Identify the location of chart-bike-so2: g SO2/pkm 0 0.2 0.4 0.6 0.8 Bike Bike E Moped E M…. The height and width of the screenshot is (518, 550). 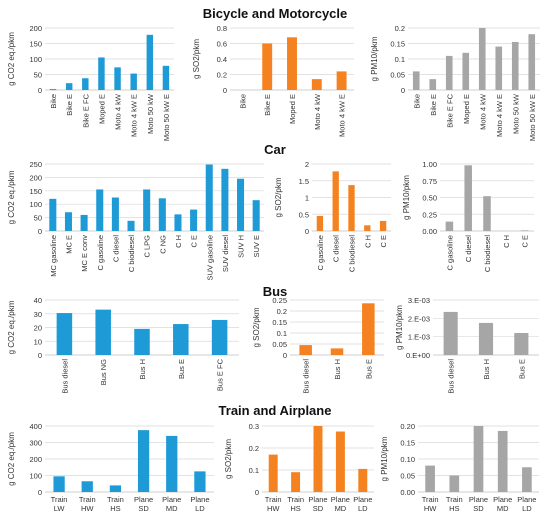
(273, 80).